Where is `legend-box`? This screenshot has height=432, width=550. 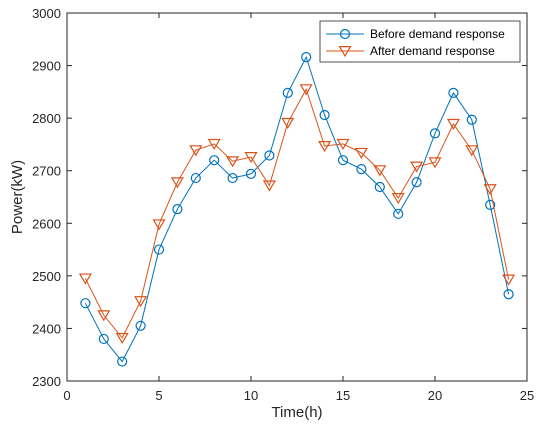
legend-box is located at coordinates (420, 41).